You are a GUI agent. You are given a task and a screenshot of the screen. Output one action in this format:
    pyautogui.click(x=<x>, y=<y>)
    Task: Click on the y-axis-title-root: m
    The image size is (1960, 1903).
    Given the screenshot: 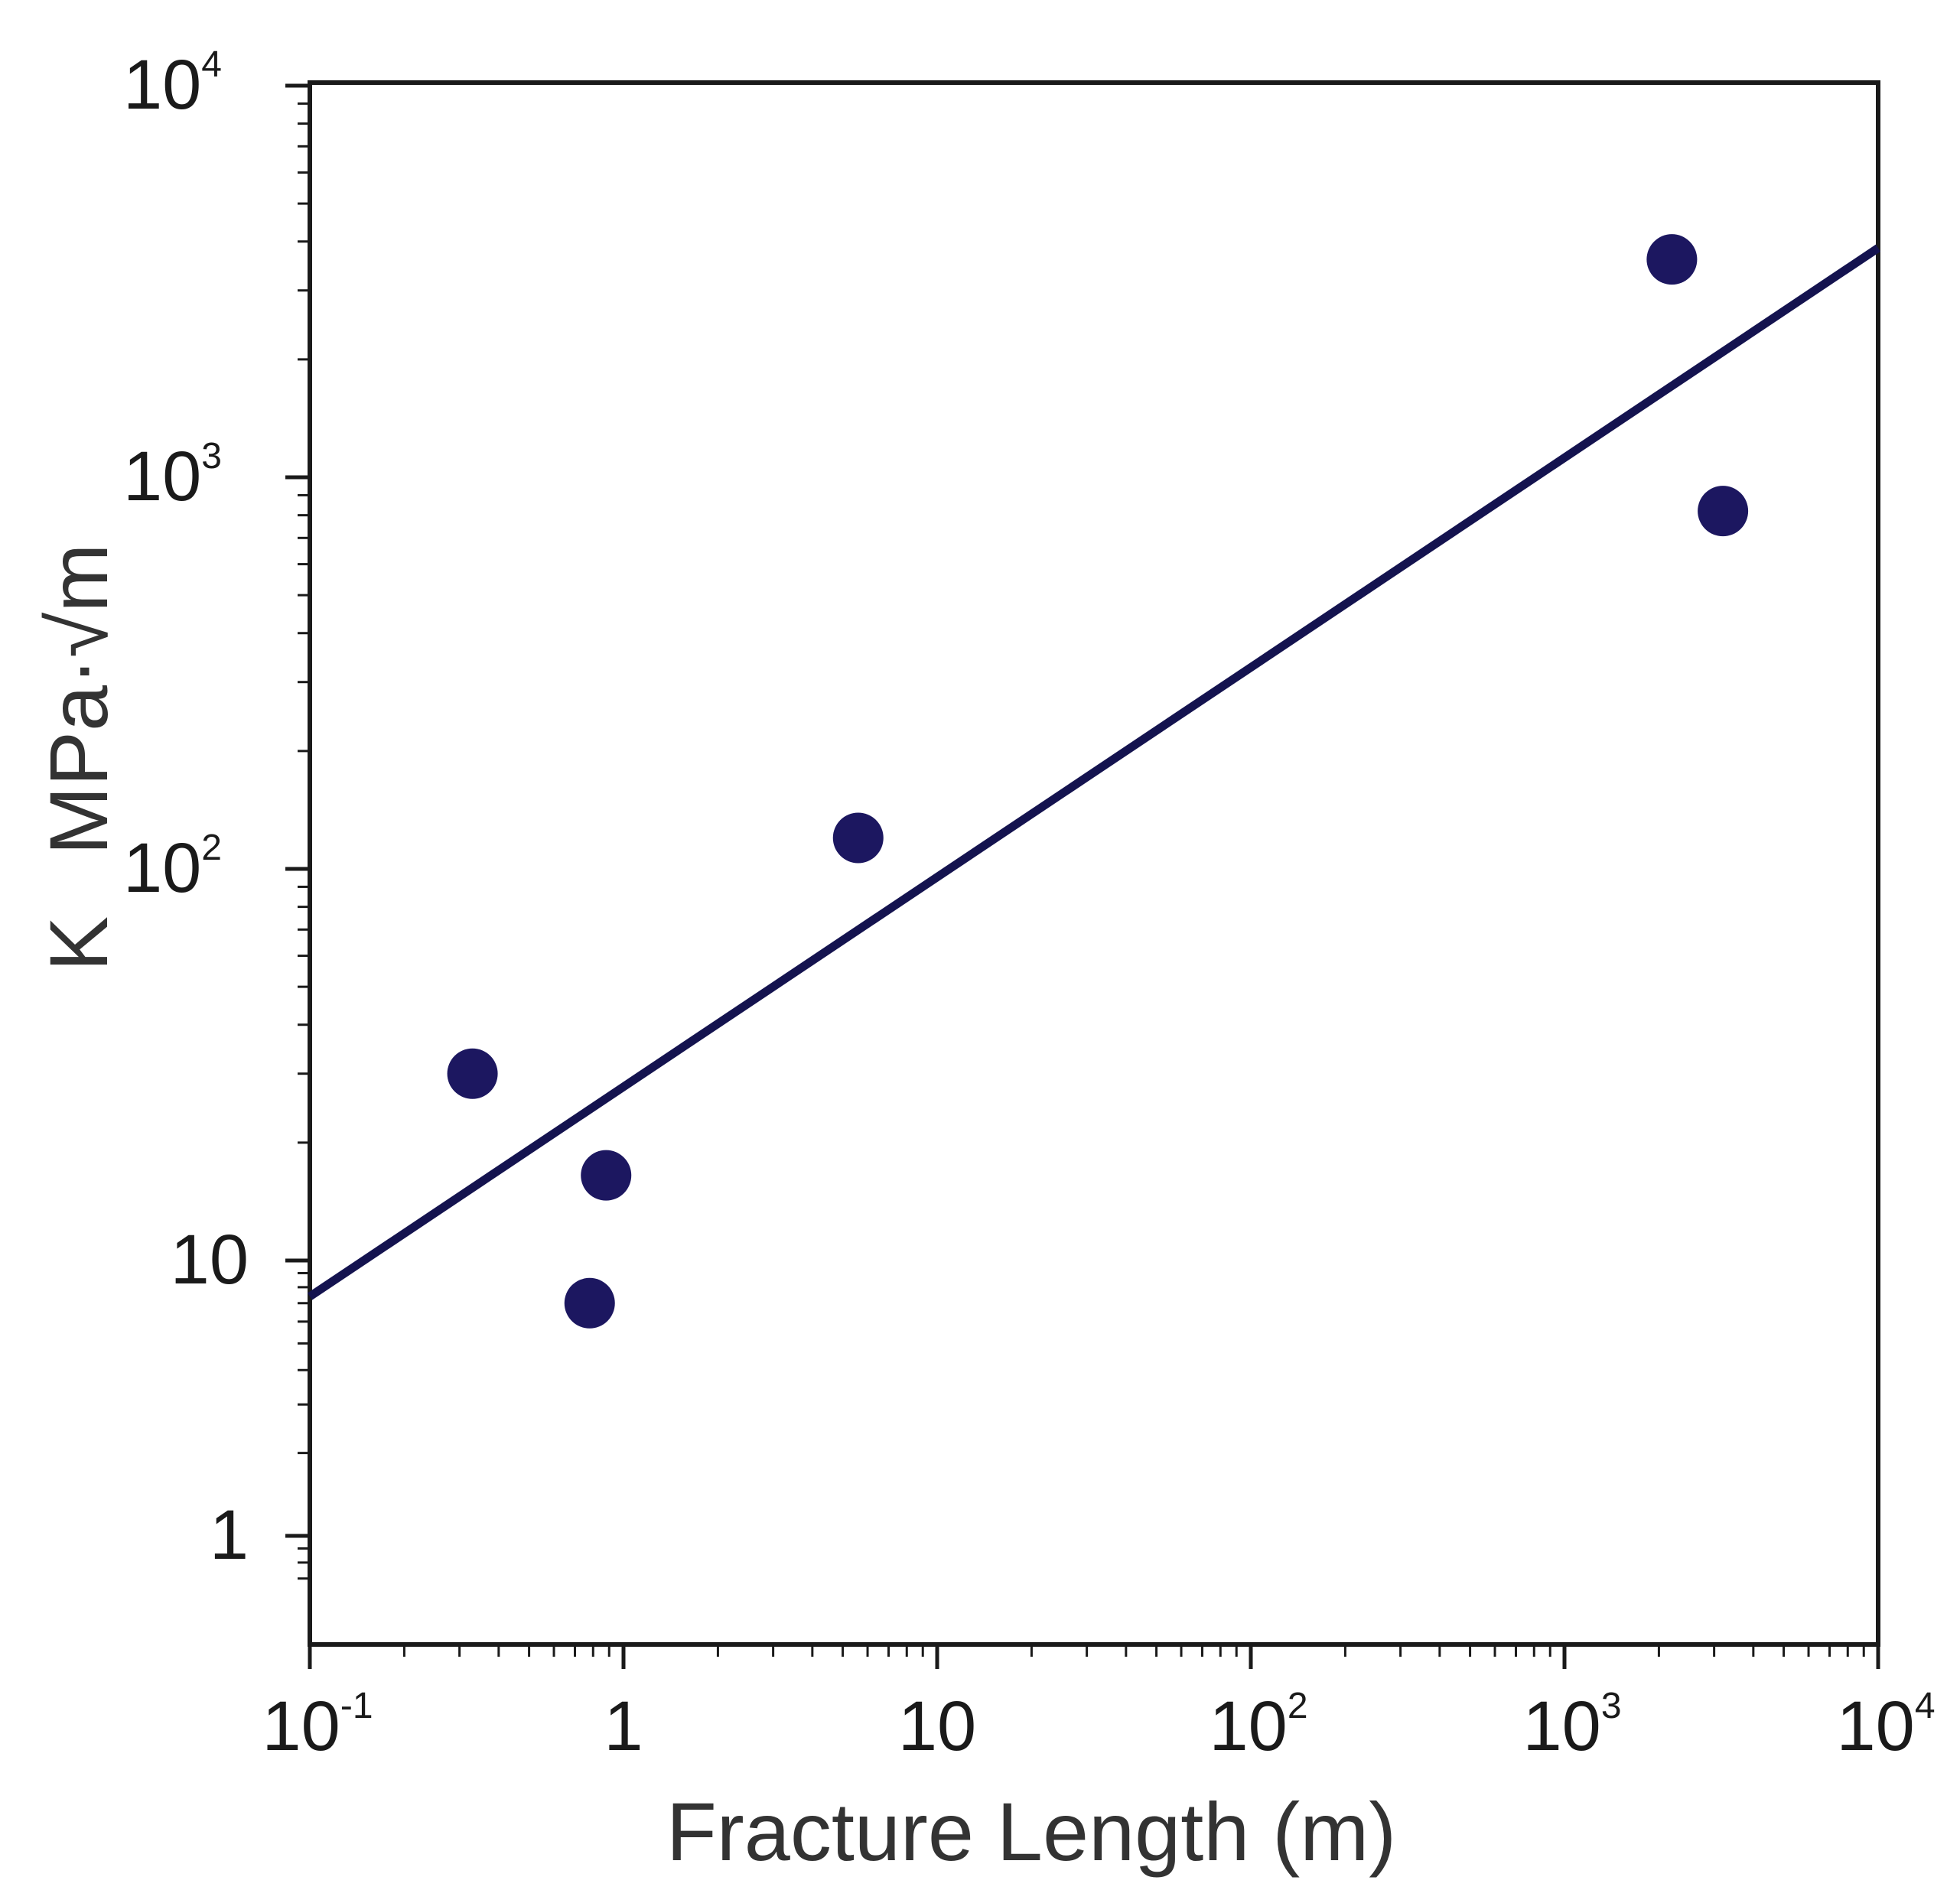 What is the action you would take?
    pyautogui.click(x=78, y=579)
    